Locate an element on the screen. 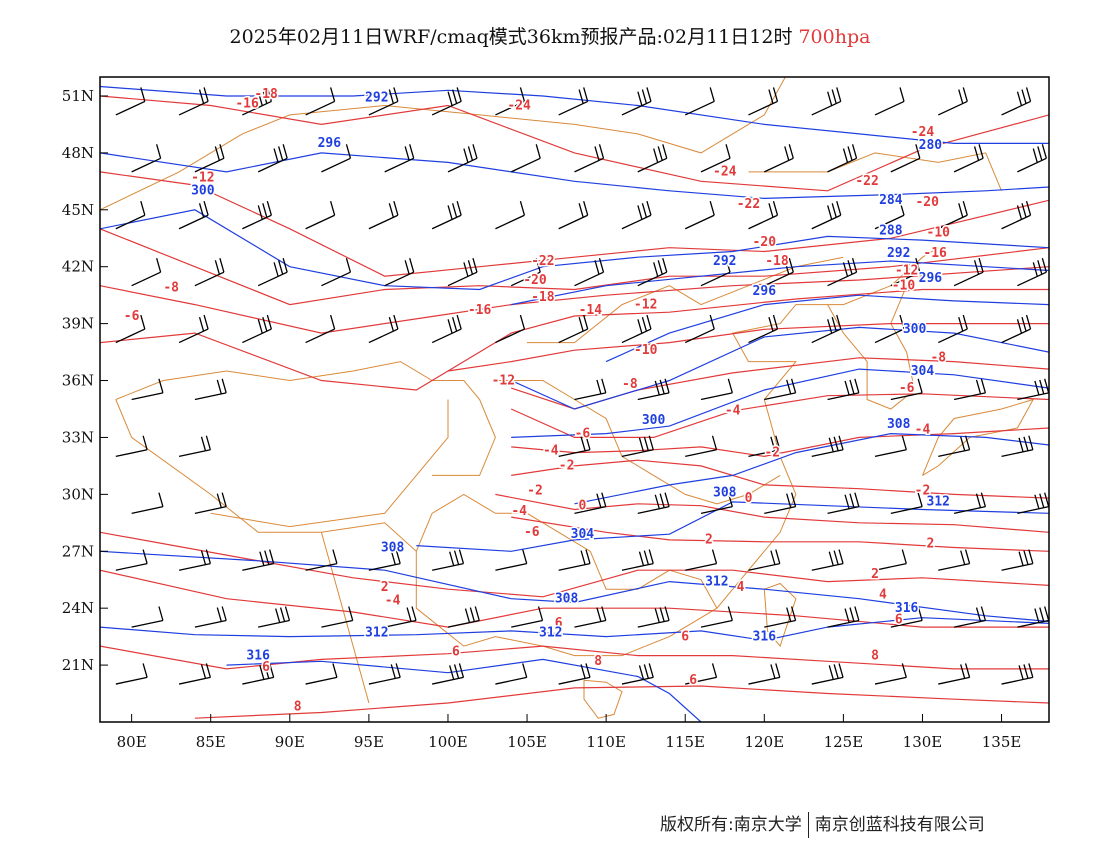 The height and width of the screenshot is (850, 1100). temperature-label: -2 is located at coordinates (535, 490).